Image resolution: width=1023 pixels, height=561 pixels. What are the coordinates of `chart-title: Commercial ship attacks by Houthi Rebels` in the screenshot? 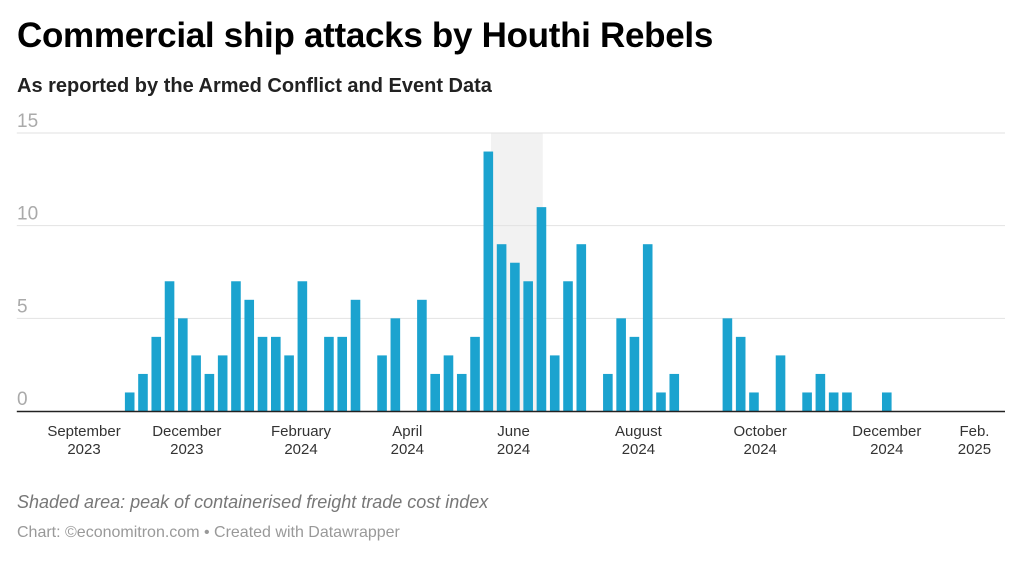 It's located at (365, 35).